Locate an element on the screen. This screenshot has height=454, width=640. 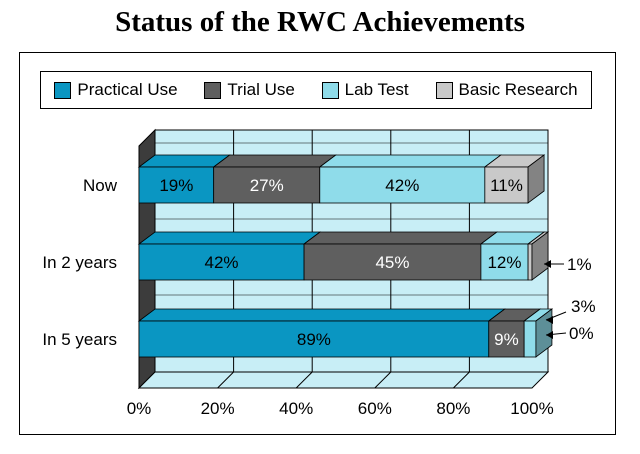
x-tick-label: 60% is located at coordinates (375, 408).